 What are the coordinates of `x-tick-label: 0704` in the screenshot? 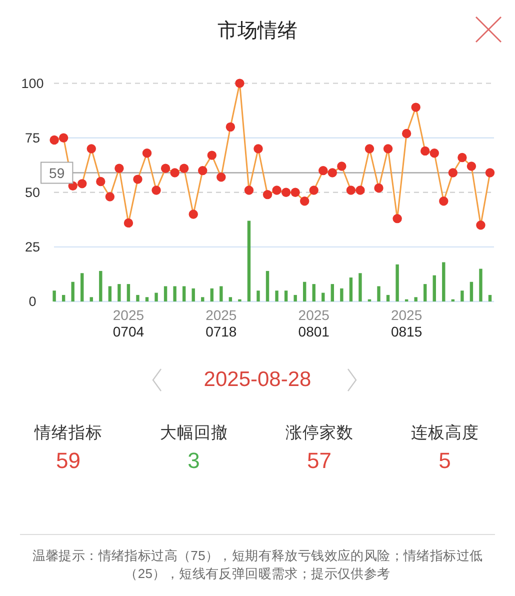 It's located at (128, 332).